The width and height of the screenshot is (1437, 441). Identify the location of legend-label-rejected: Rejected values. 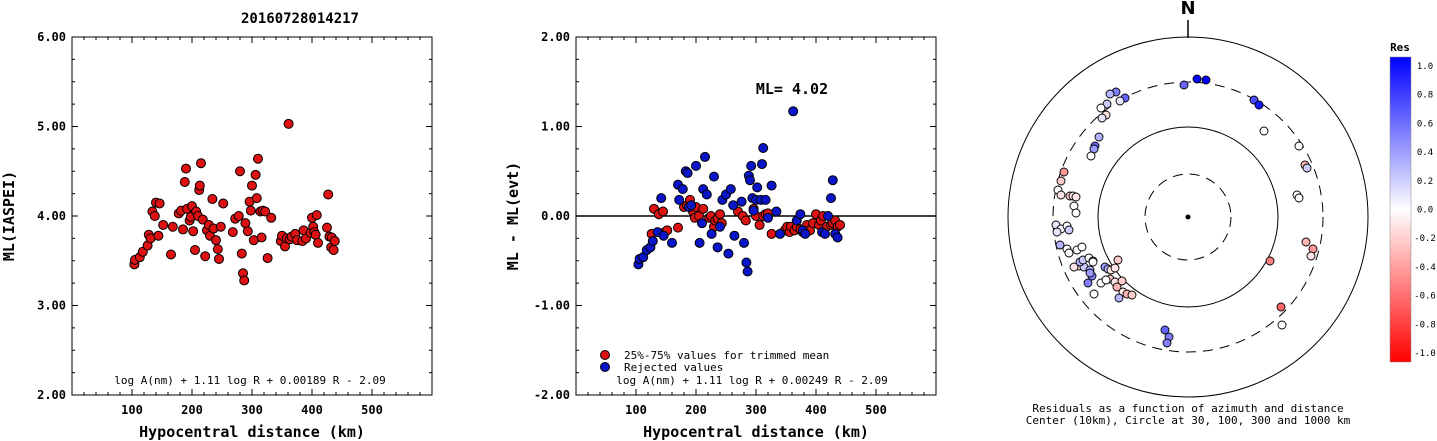
(673, 367).